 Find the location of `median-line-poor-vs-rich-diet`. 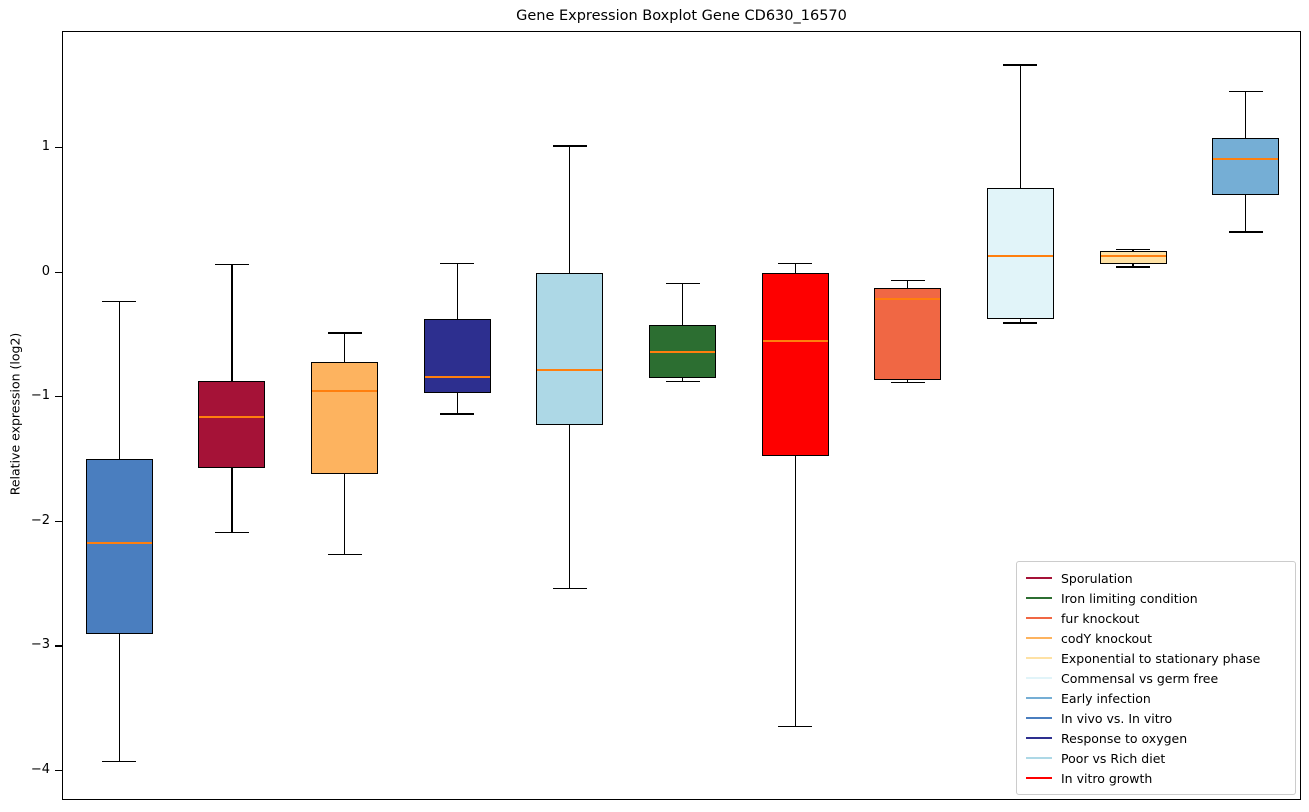

median-line-poor-vs-rich-diet is located at coordinates (570, 369).